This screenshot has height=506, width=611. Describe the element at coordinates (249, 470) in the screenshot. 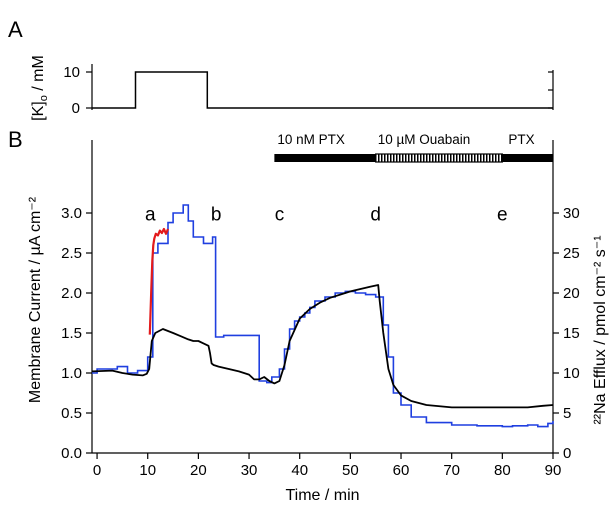

I see `panel-b-x-tick-label: 30` at that location.